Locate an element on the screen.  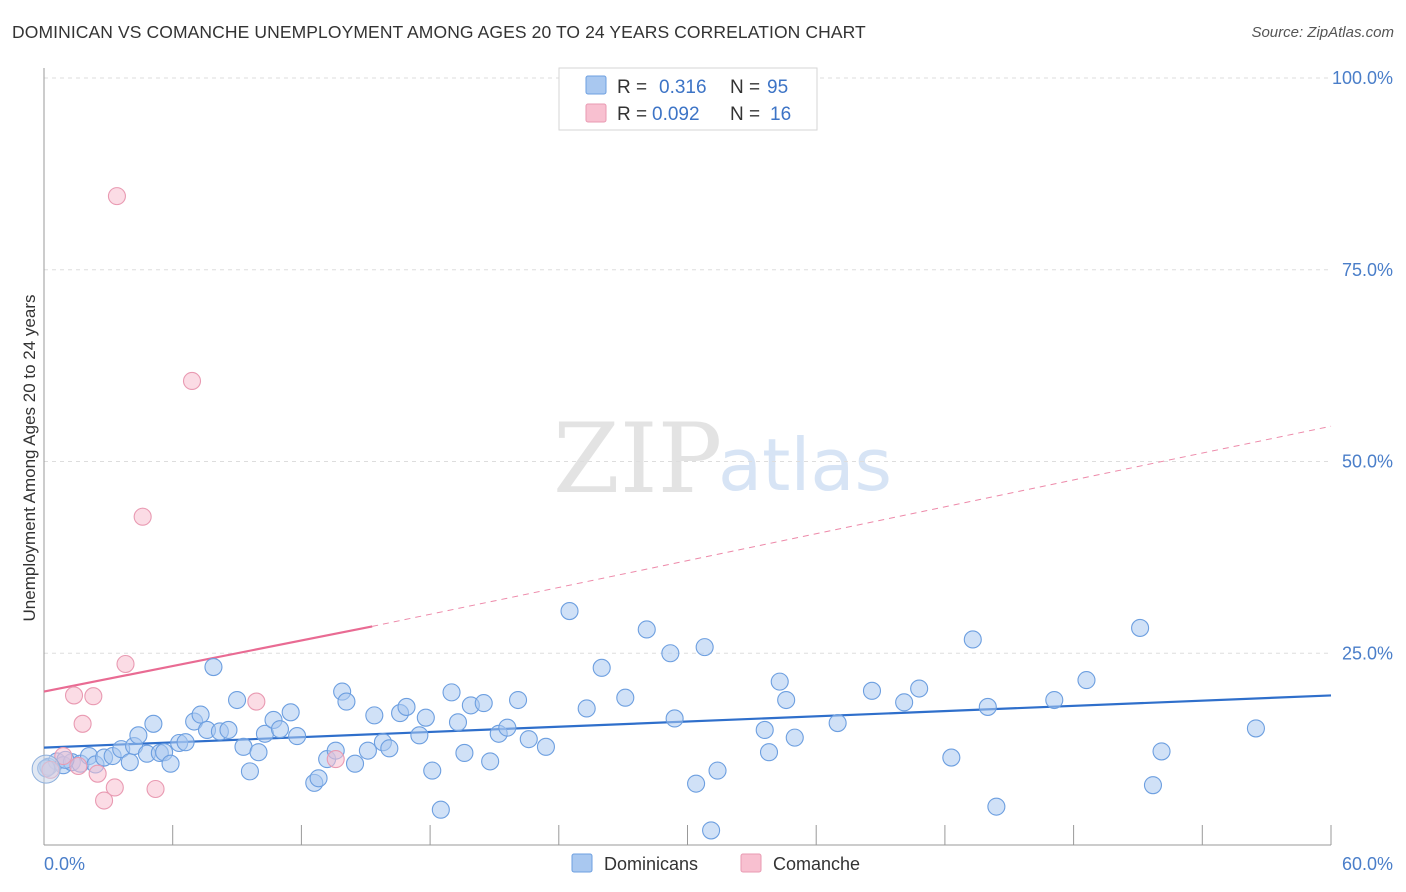
legend-n-value-comanche: 16 is located at coordinates (780, 114).